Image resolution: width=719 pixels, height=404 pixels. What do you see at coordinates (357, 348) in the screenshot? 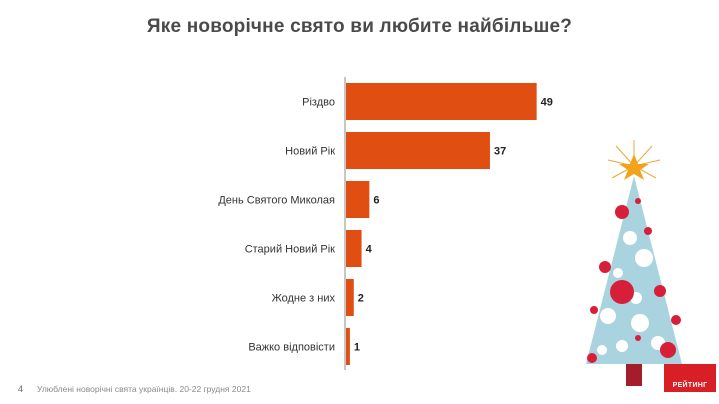
I see `value-label: 1` at bounding box center [357, 348].